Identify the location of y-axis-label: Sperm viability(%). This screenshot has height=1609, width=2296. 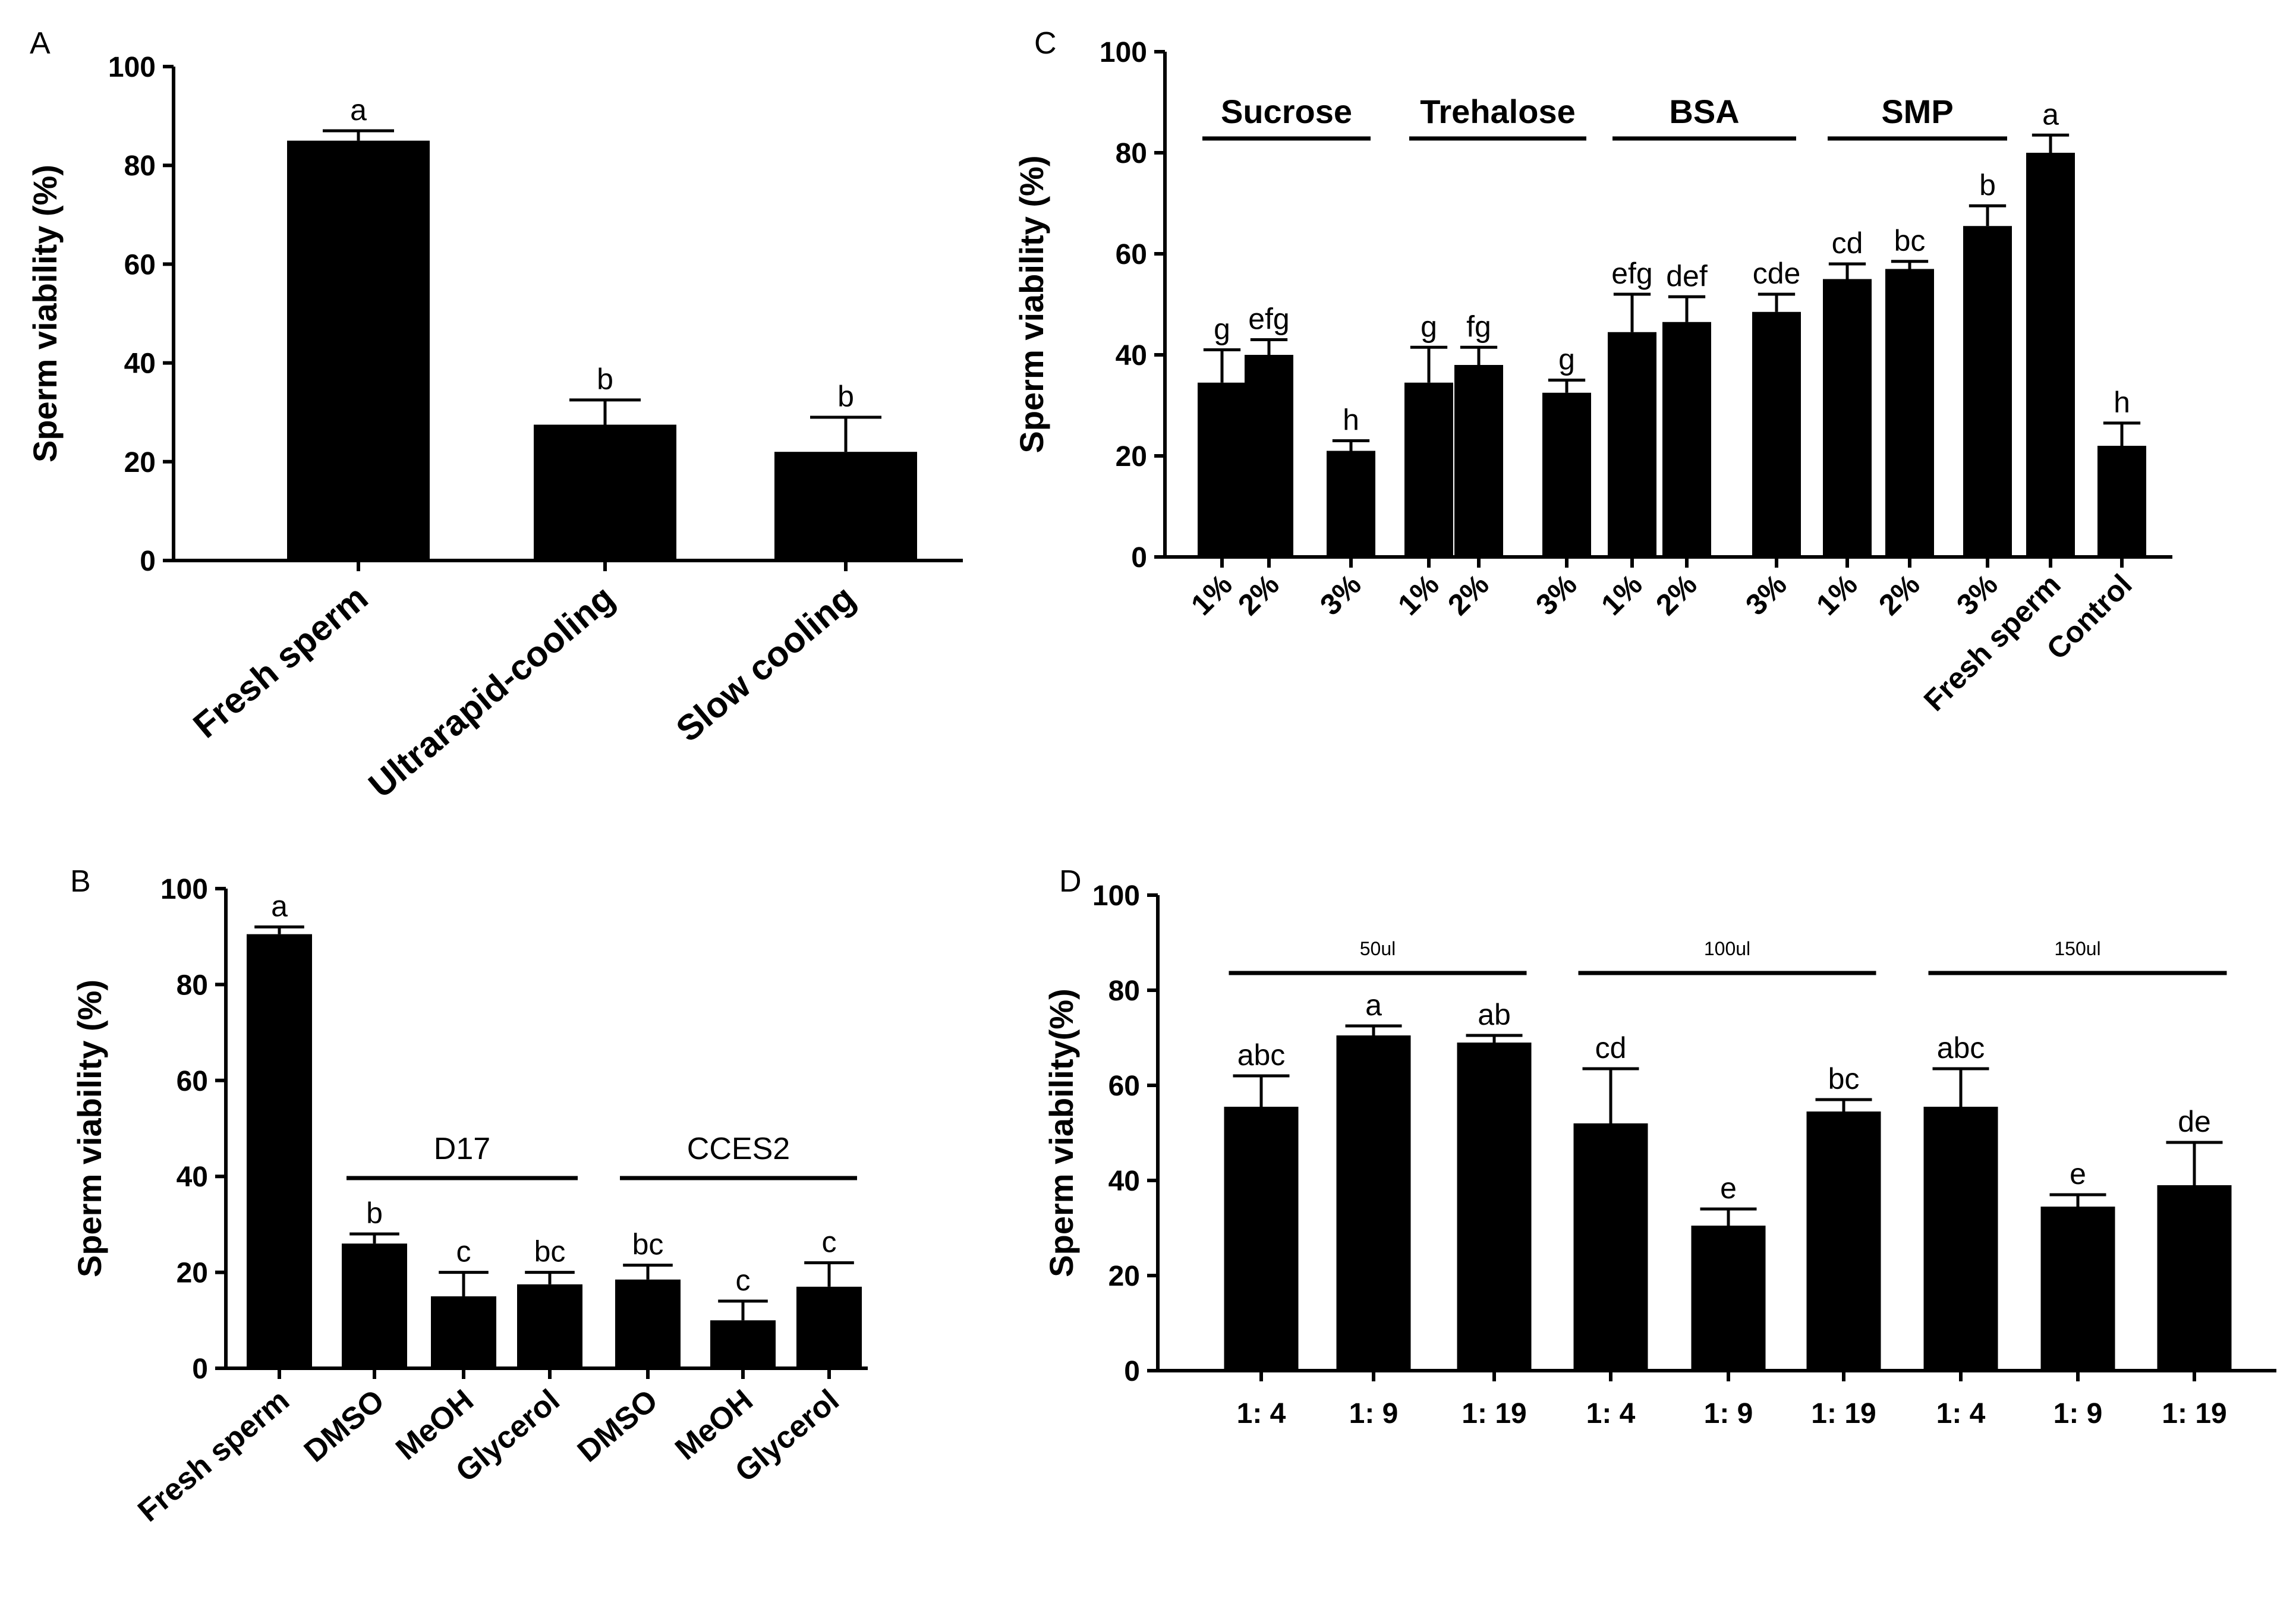
(1061, 1132).